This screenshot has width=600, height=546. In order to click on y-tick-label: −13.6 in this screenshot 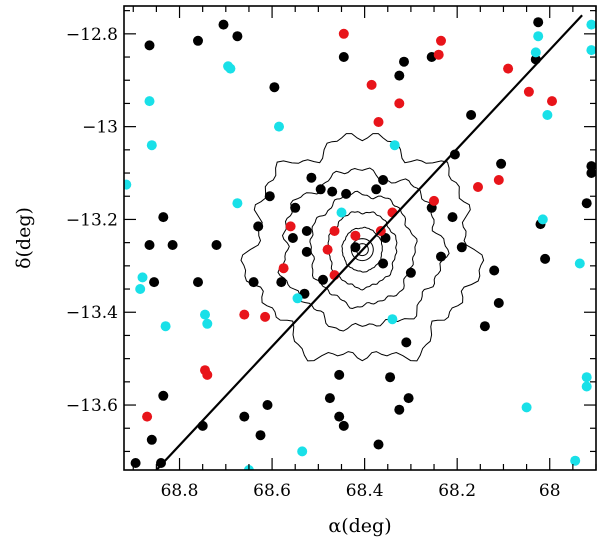, I will do `click(92, 406)`.